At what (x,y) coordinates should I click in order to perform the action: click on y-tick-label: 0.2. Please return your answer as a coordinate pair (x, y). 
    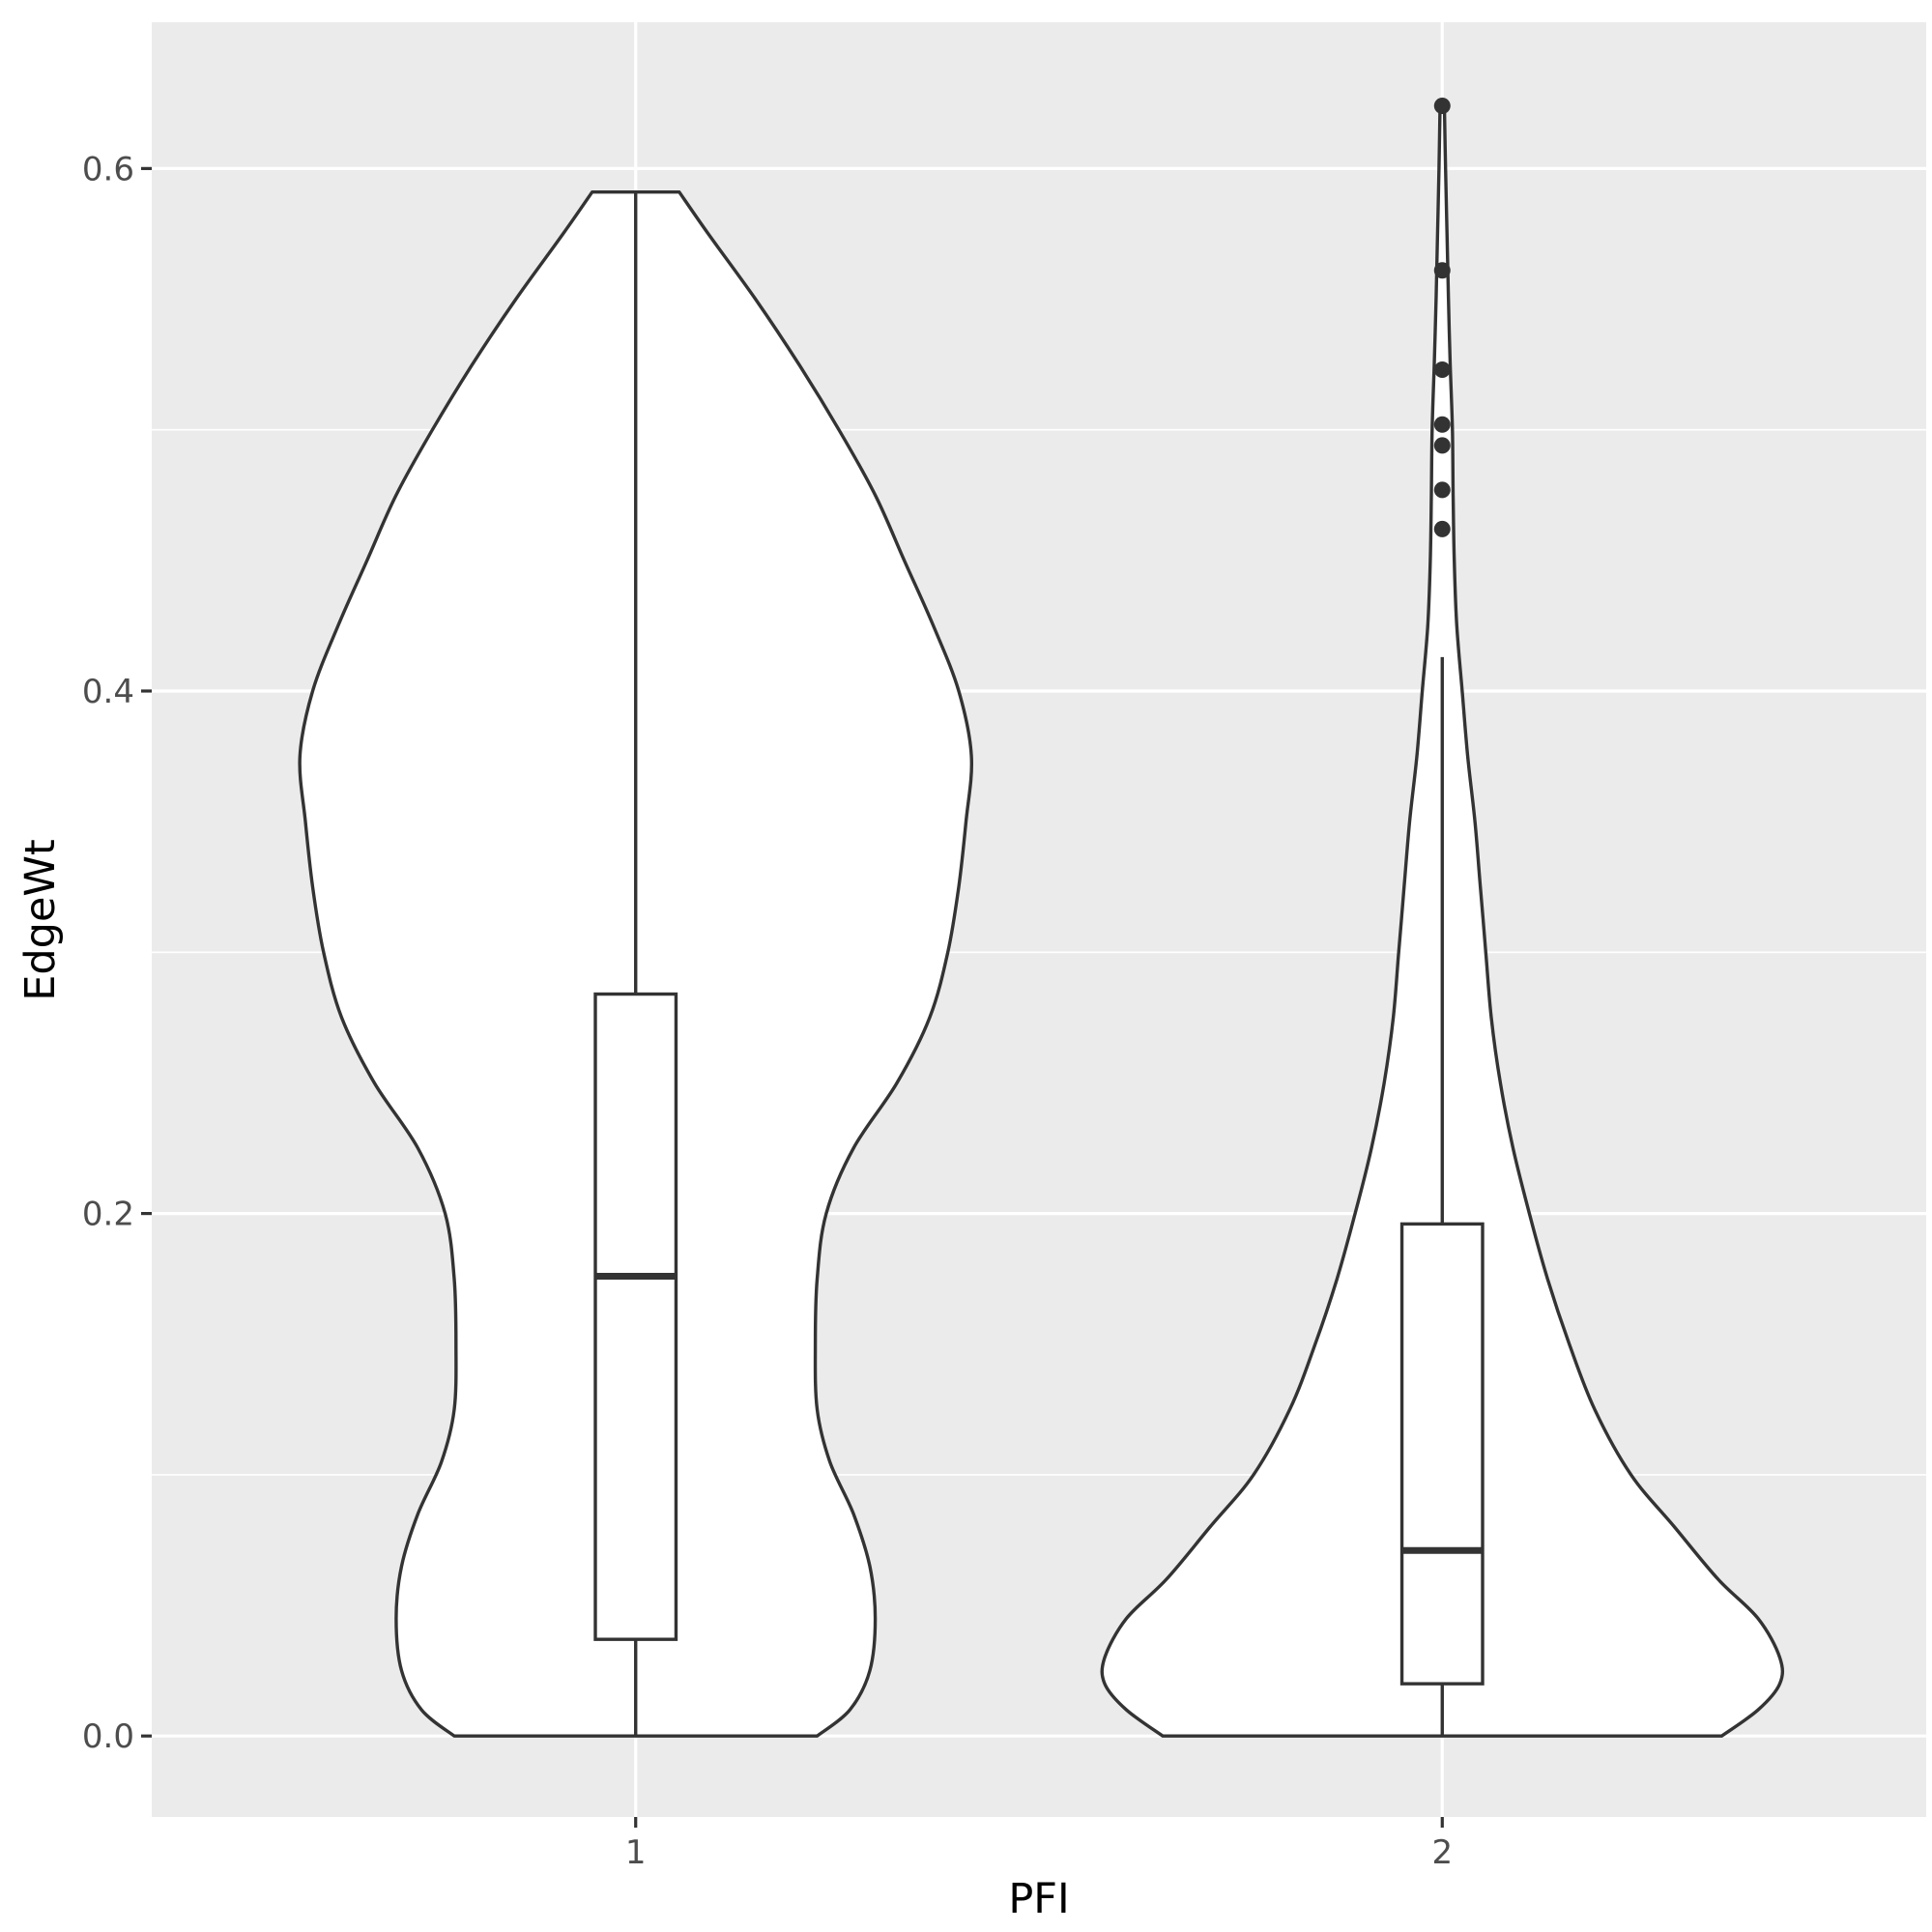
    Looking at the image, I should click on (108, 1215).